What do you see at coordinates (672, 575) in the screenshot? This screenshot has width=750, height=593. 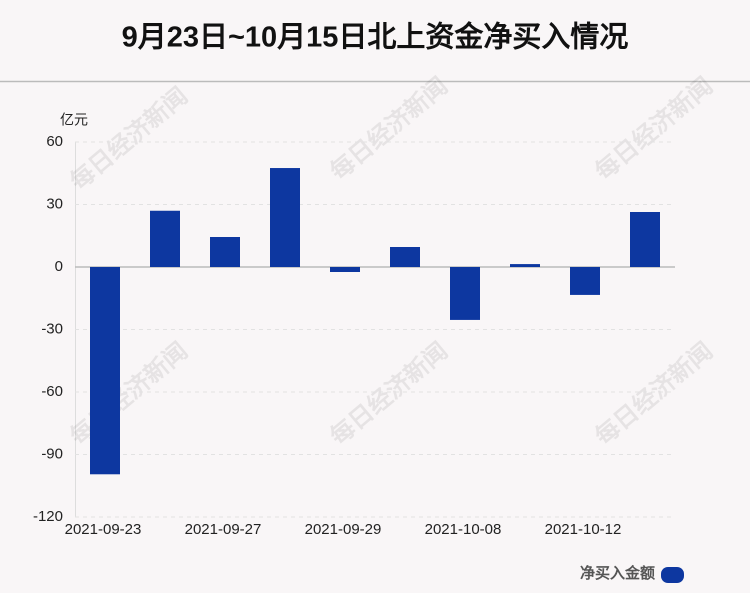 I see `legend-swatch` at bounding box center [672, 575].